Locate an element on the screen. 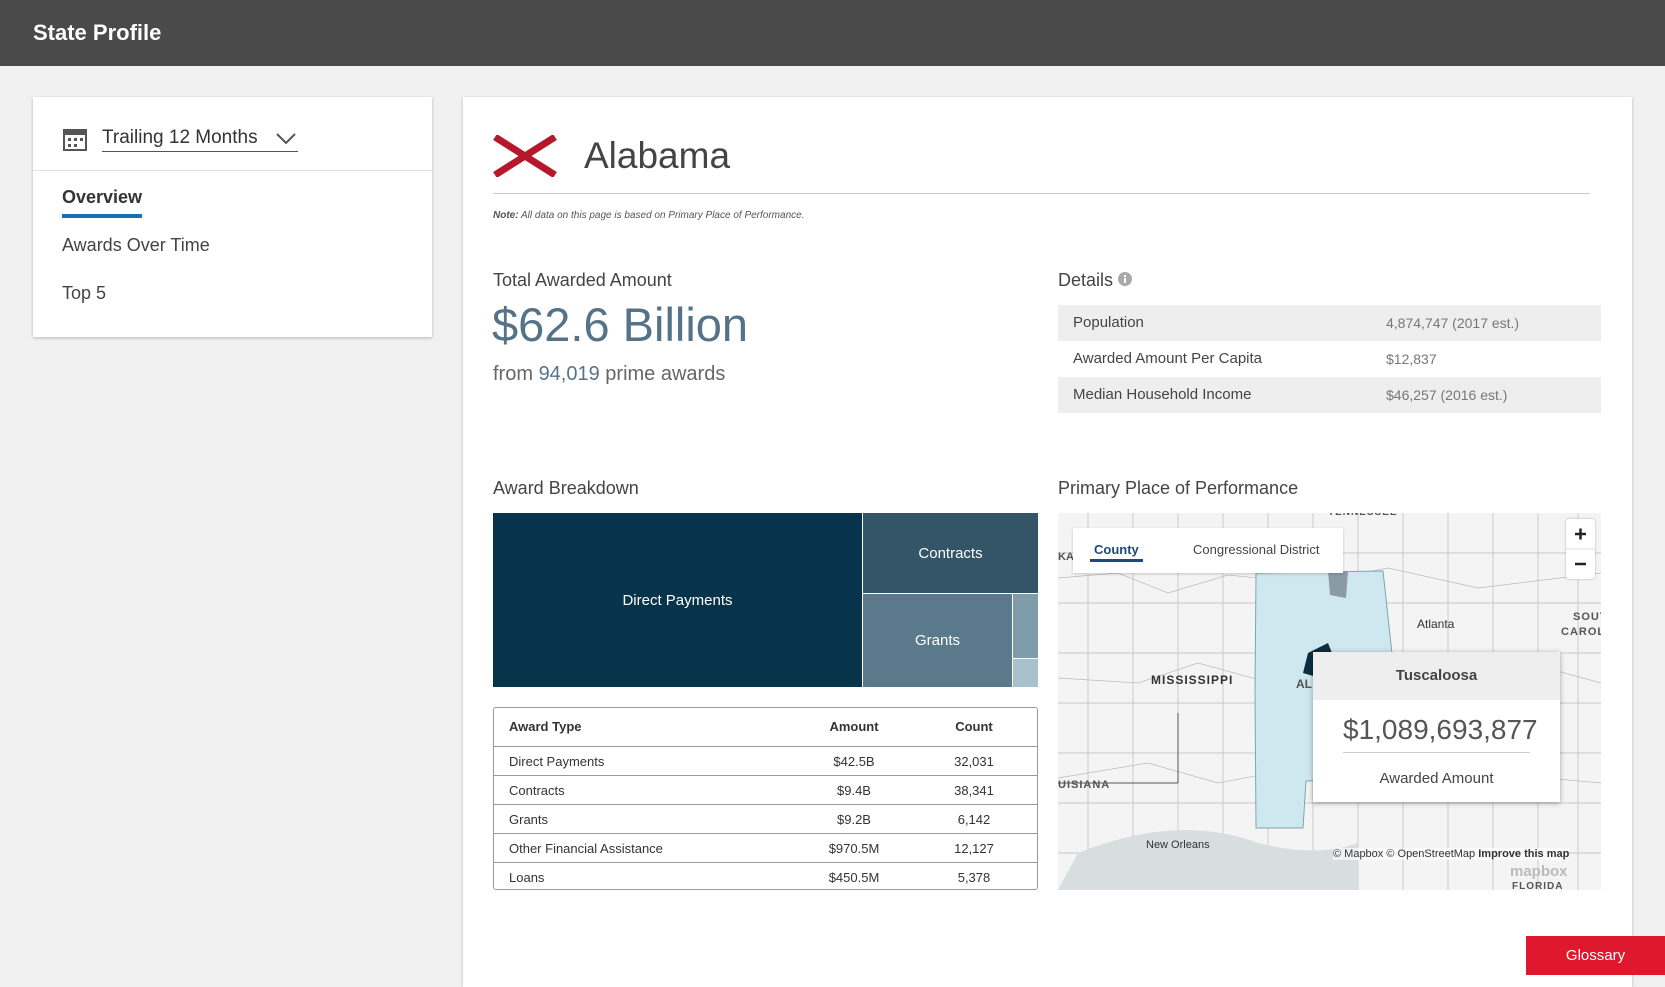 This screenshot has height=987, width=1665. table-row: Direct Payments $42.5B 32,031 is located at coordinates (765, 761).